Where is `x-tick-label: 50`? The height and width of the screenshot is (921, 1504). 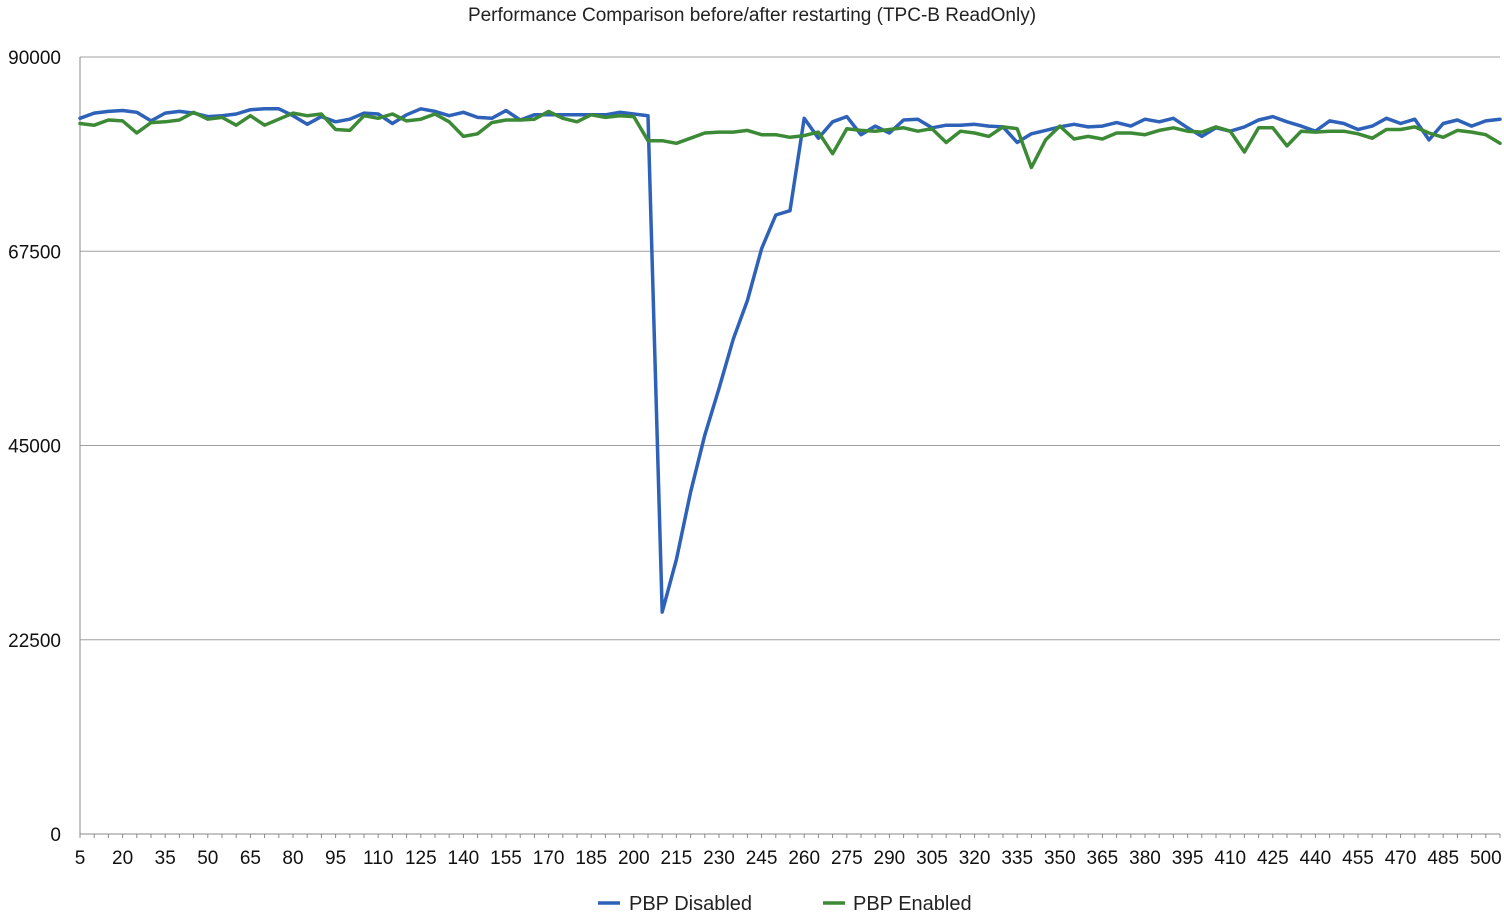 x-tick-label: 50 is located at coordinates (207, 858).